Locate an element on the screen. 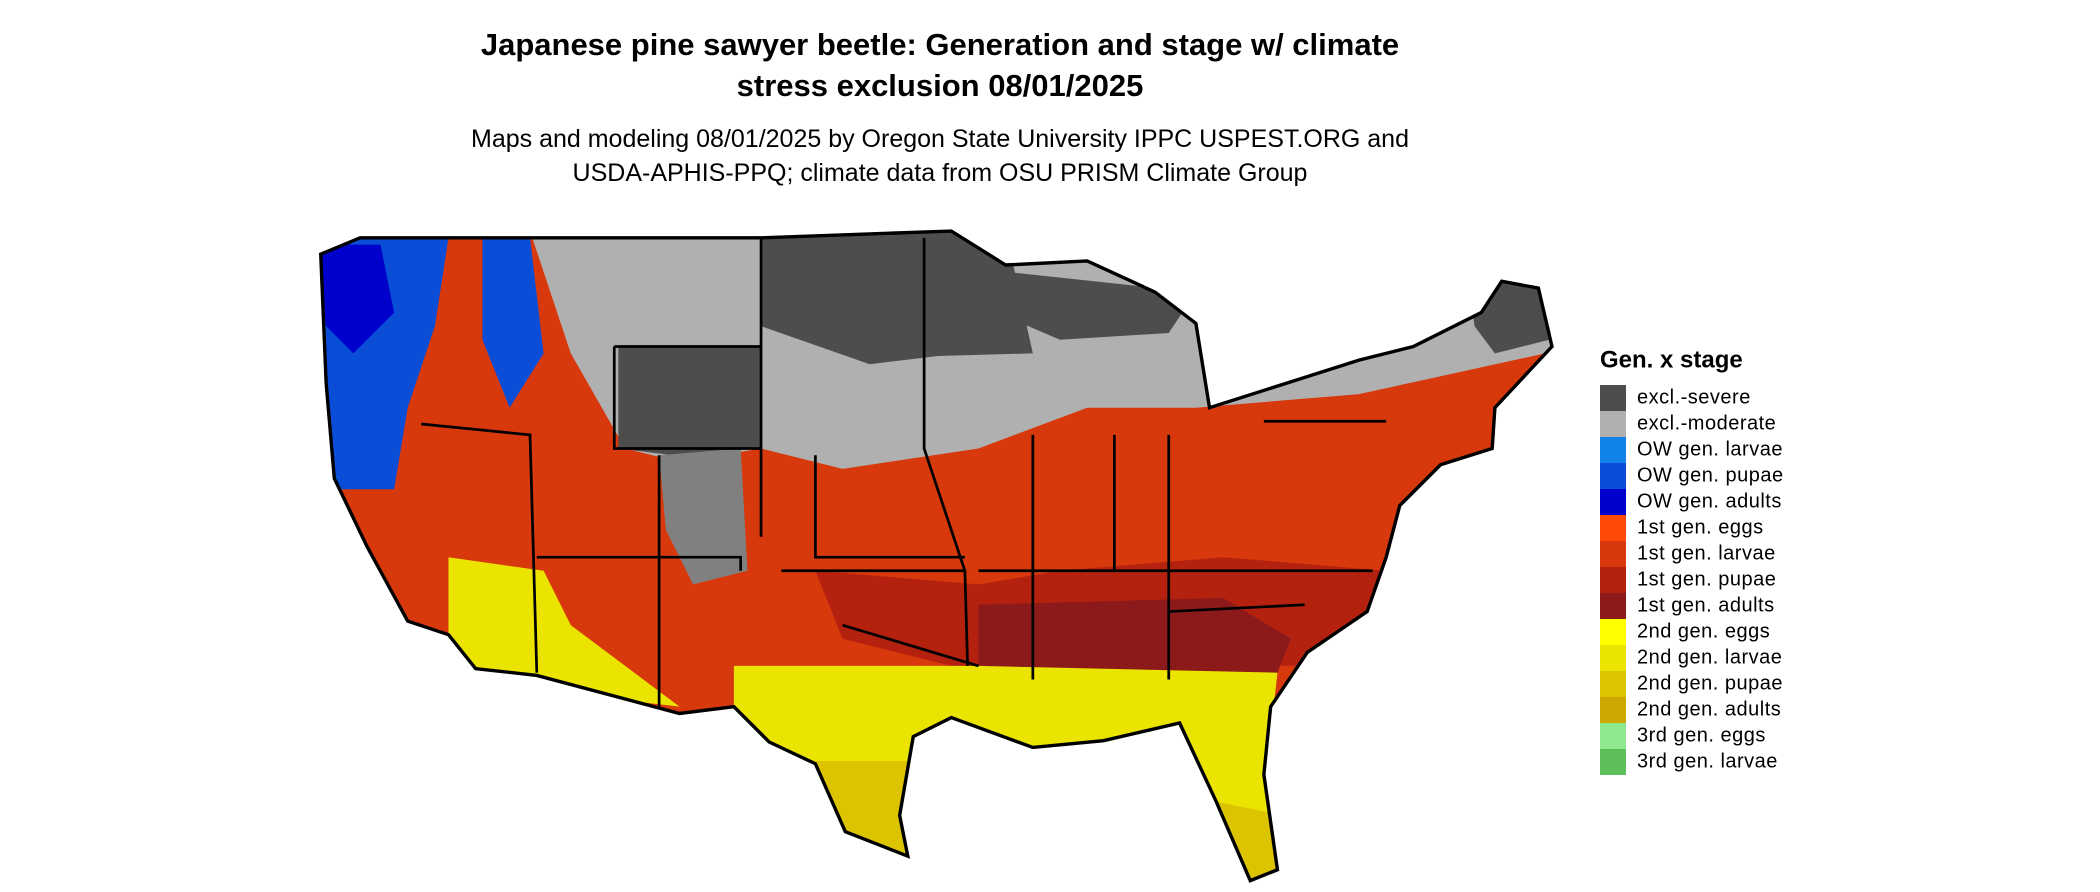  legend-label: OW gen. larvae is located at coordinates (1710, 449).